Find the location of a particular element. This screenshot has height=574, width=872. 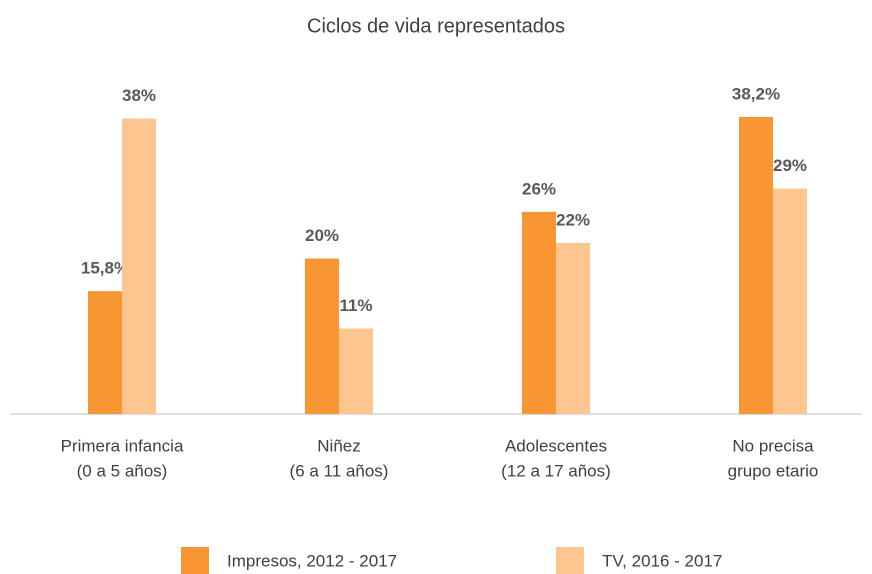

value-label: 11% is located at coordinates (355, 305).